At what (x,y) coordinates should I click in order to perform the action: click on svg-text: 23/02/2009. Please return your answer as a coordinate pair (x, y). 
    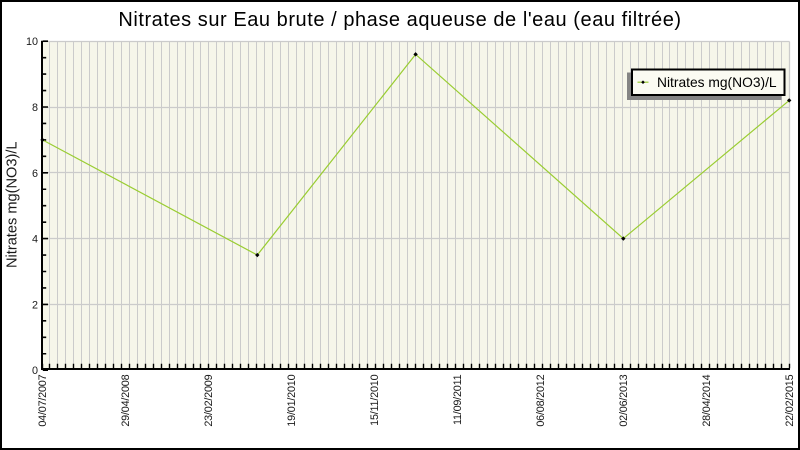
    Looking at the image, I should click on (209, 400).